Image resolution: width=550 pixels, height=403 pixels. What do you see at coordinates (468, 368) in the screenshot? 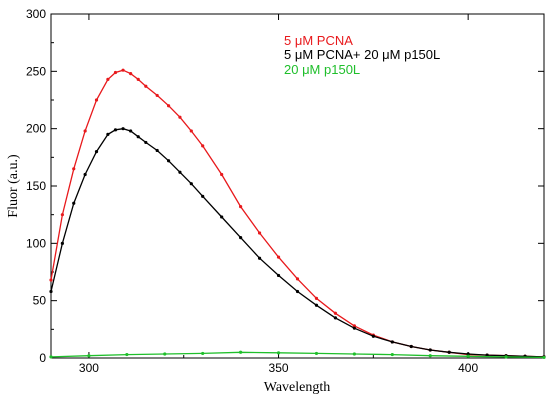
I see `x-tick-label: 400` at bounding box center [468, 368].